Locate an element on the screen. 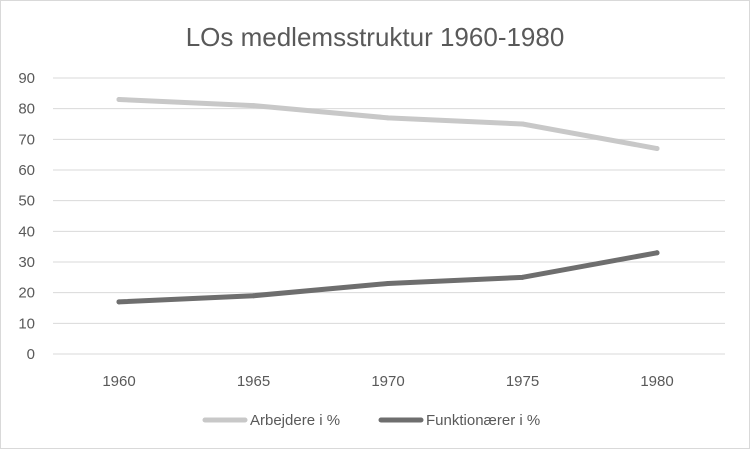 This screenshot has height=449, width=750. y-tick-label: 90 is located at coordinates (26, 78).